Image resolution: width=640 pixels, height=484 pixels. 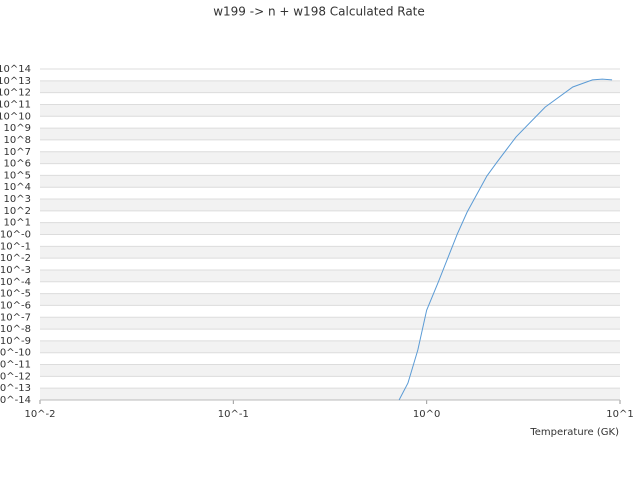 What do you see at coordinates (15, 305) in the screenshot?
I see `y-tick-label: 10^-6` at bounding box center [15, 305].